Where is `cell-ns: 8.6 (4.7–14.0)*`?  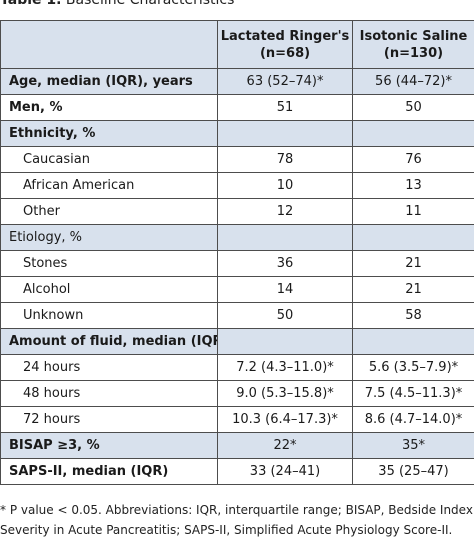 cell-ns: 8.6 (4.7–14.0)* is located at coordinates (413, 419).